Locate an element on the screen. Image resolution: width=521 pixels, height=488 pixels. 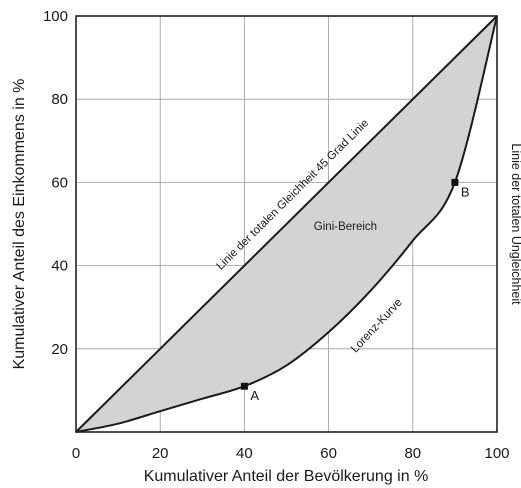
y-axis-title: Kumulativer Anteil des Einkommens in % is located at coordinates (19, 224).